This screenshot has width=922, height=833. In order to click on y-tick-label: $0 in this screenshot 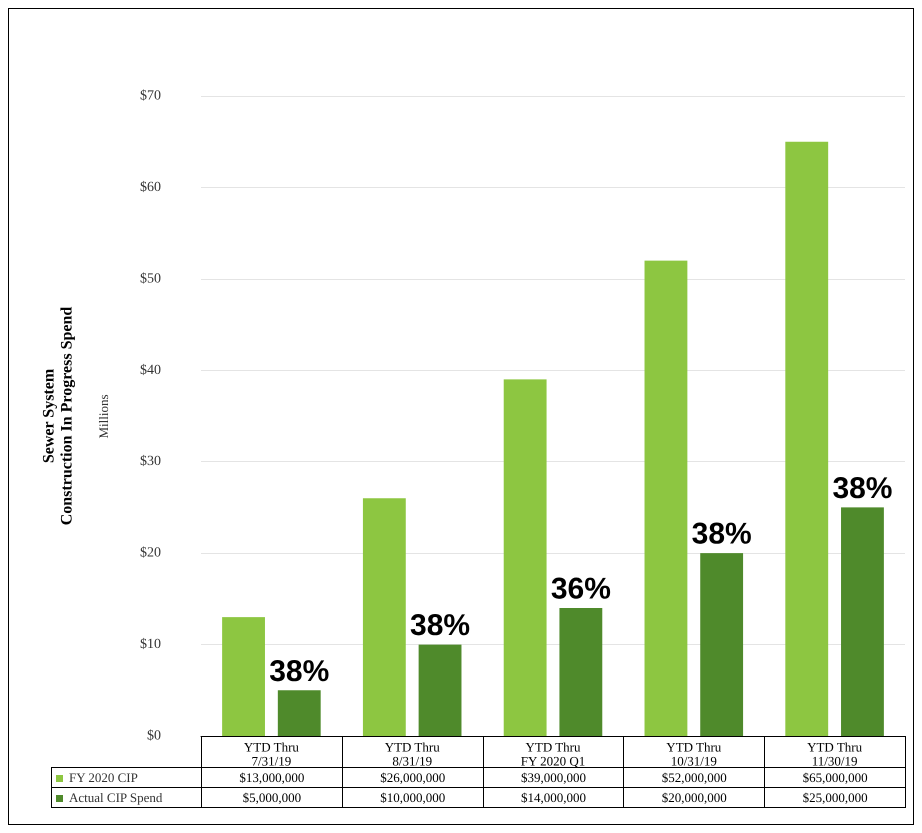, I will do `click(154, 736)`.